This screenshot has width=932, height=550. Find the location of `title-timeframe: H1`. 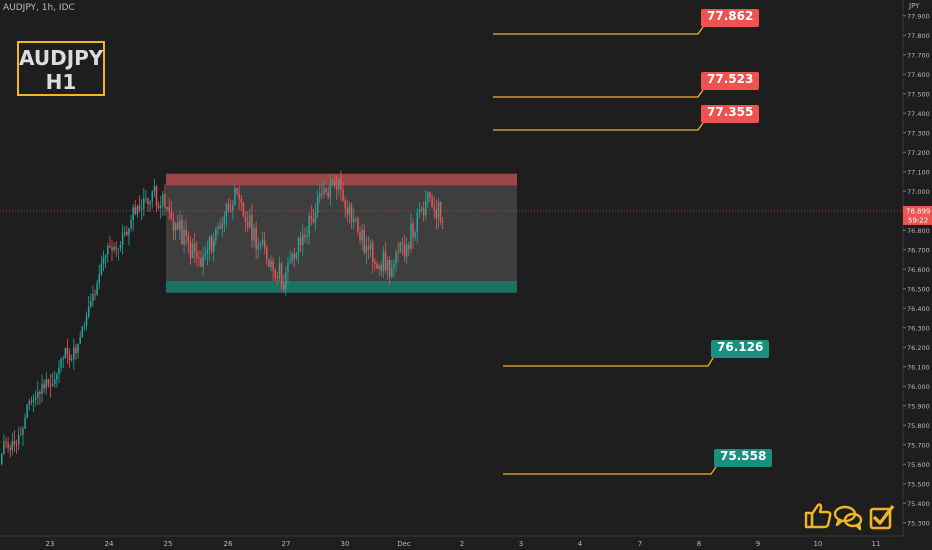

title-timeframe: H1 is located at coordinates (61, 82).